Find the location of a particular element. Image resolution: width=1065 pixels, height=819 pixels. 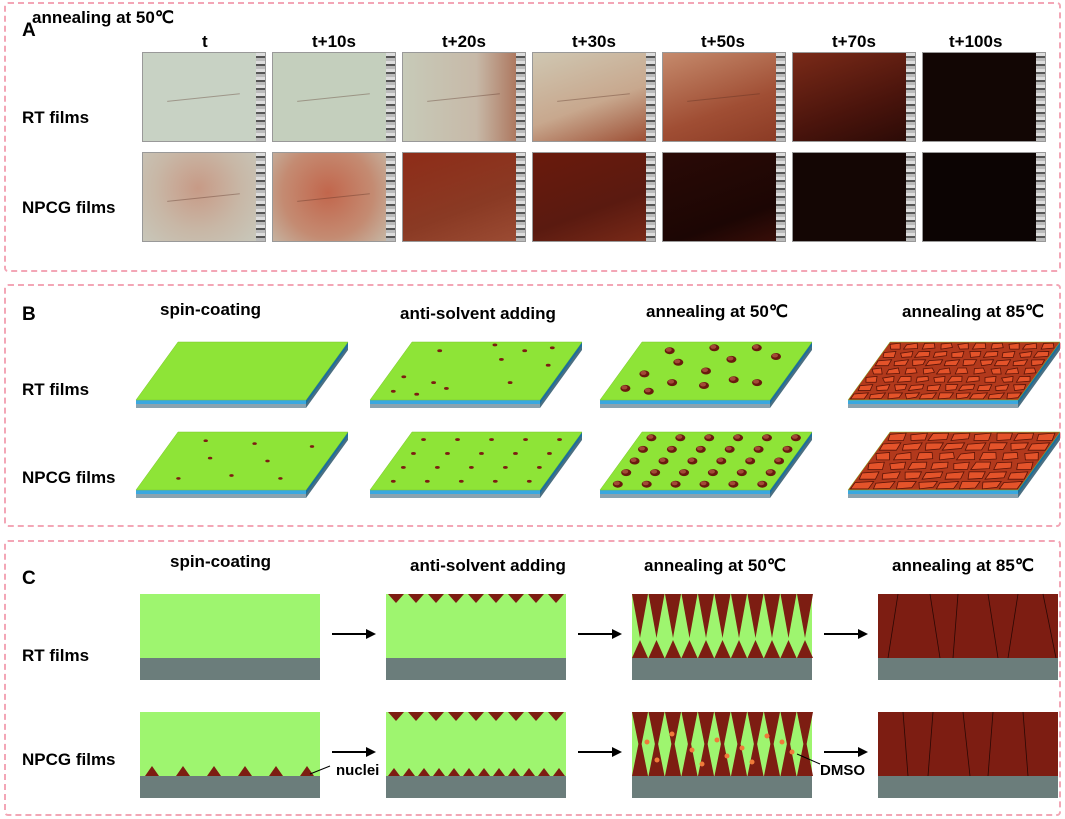

c-r1-c1-substrate is located at coordinates (476, 787).